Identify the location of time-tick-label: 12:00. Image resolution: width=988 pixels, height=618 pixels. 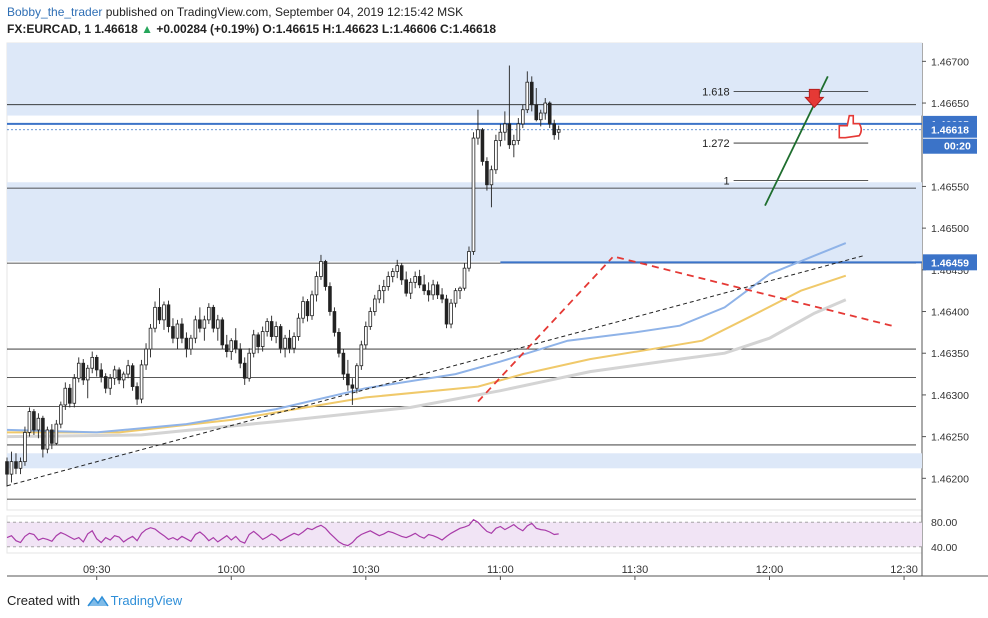
(770, 570).